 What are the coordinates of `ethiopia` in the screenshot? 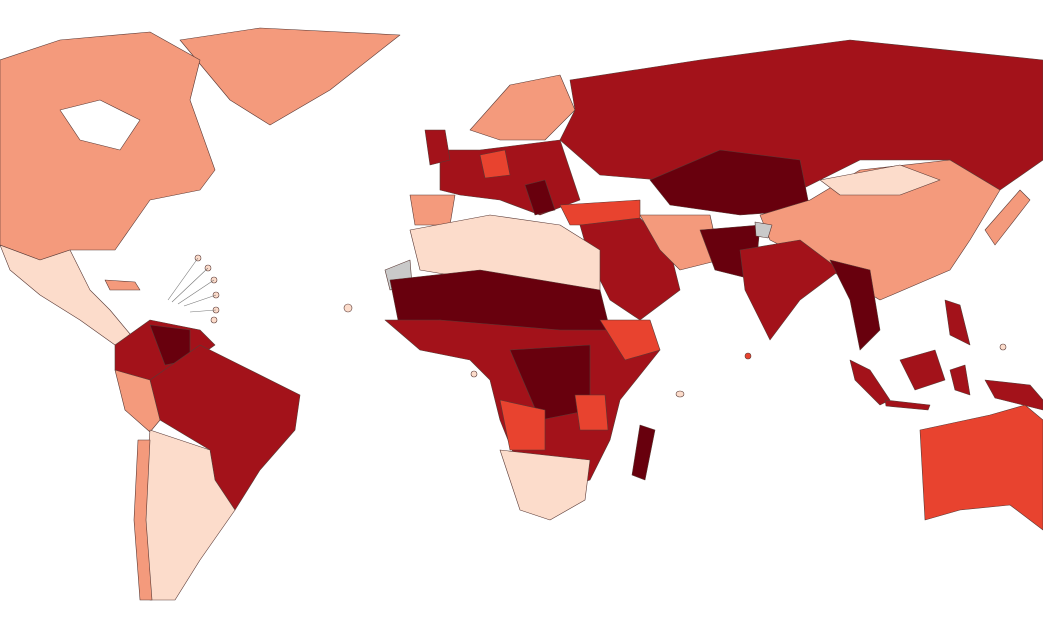 It's located at (630, 340).